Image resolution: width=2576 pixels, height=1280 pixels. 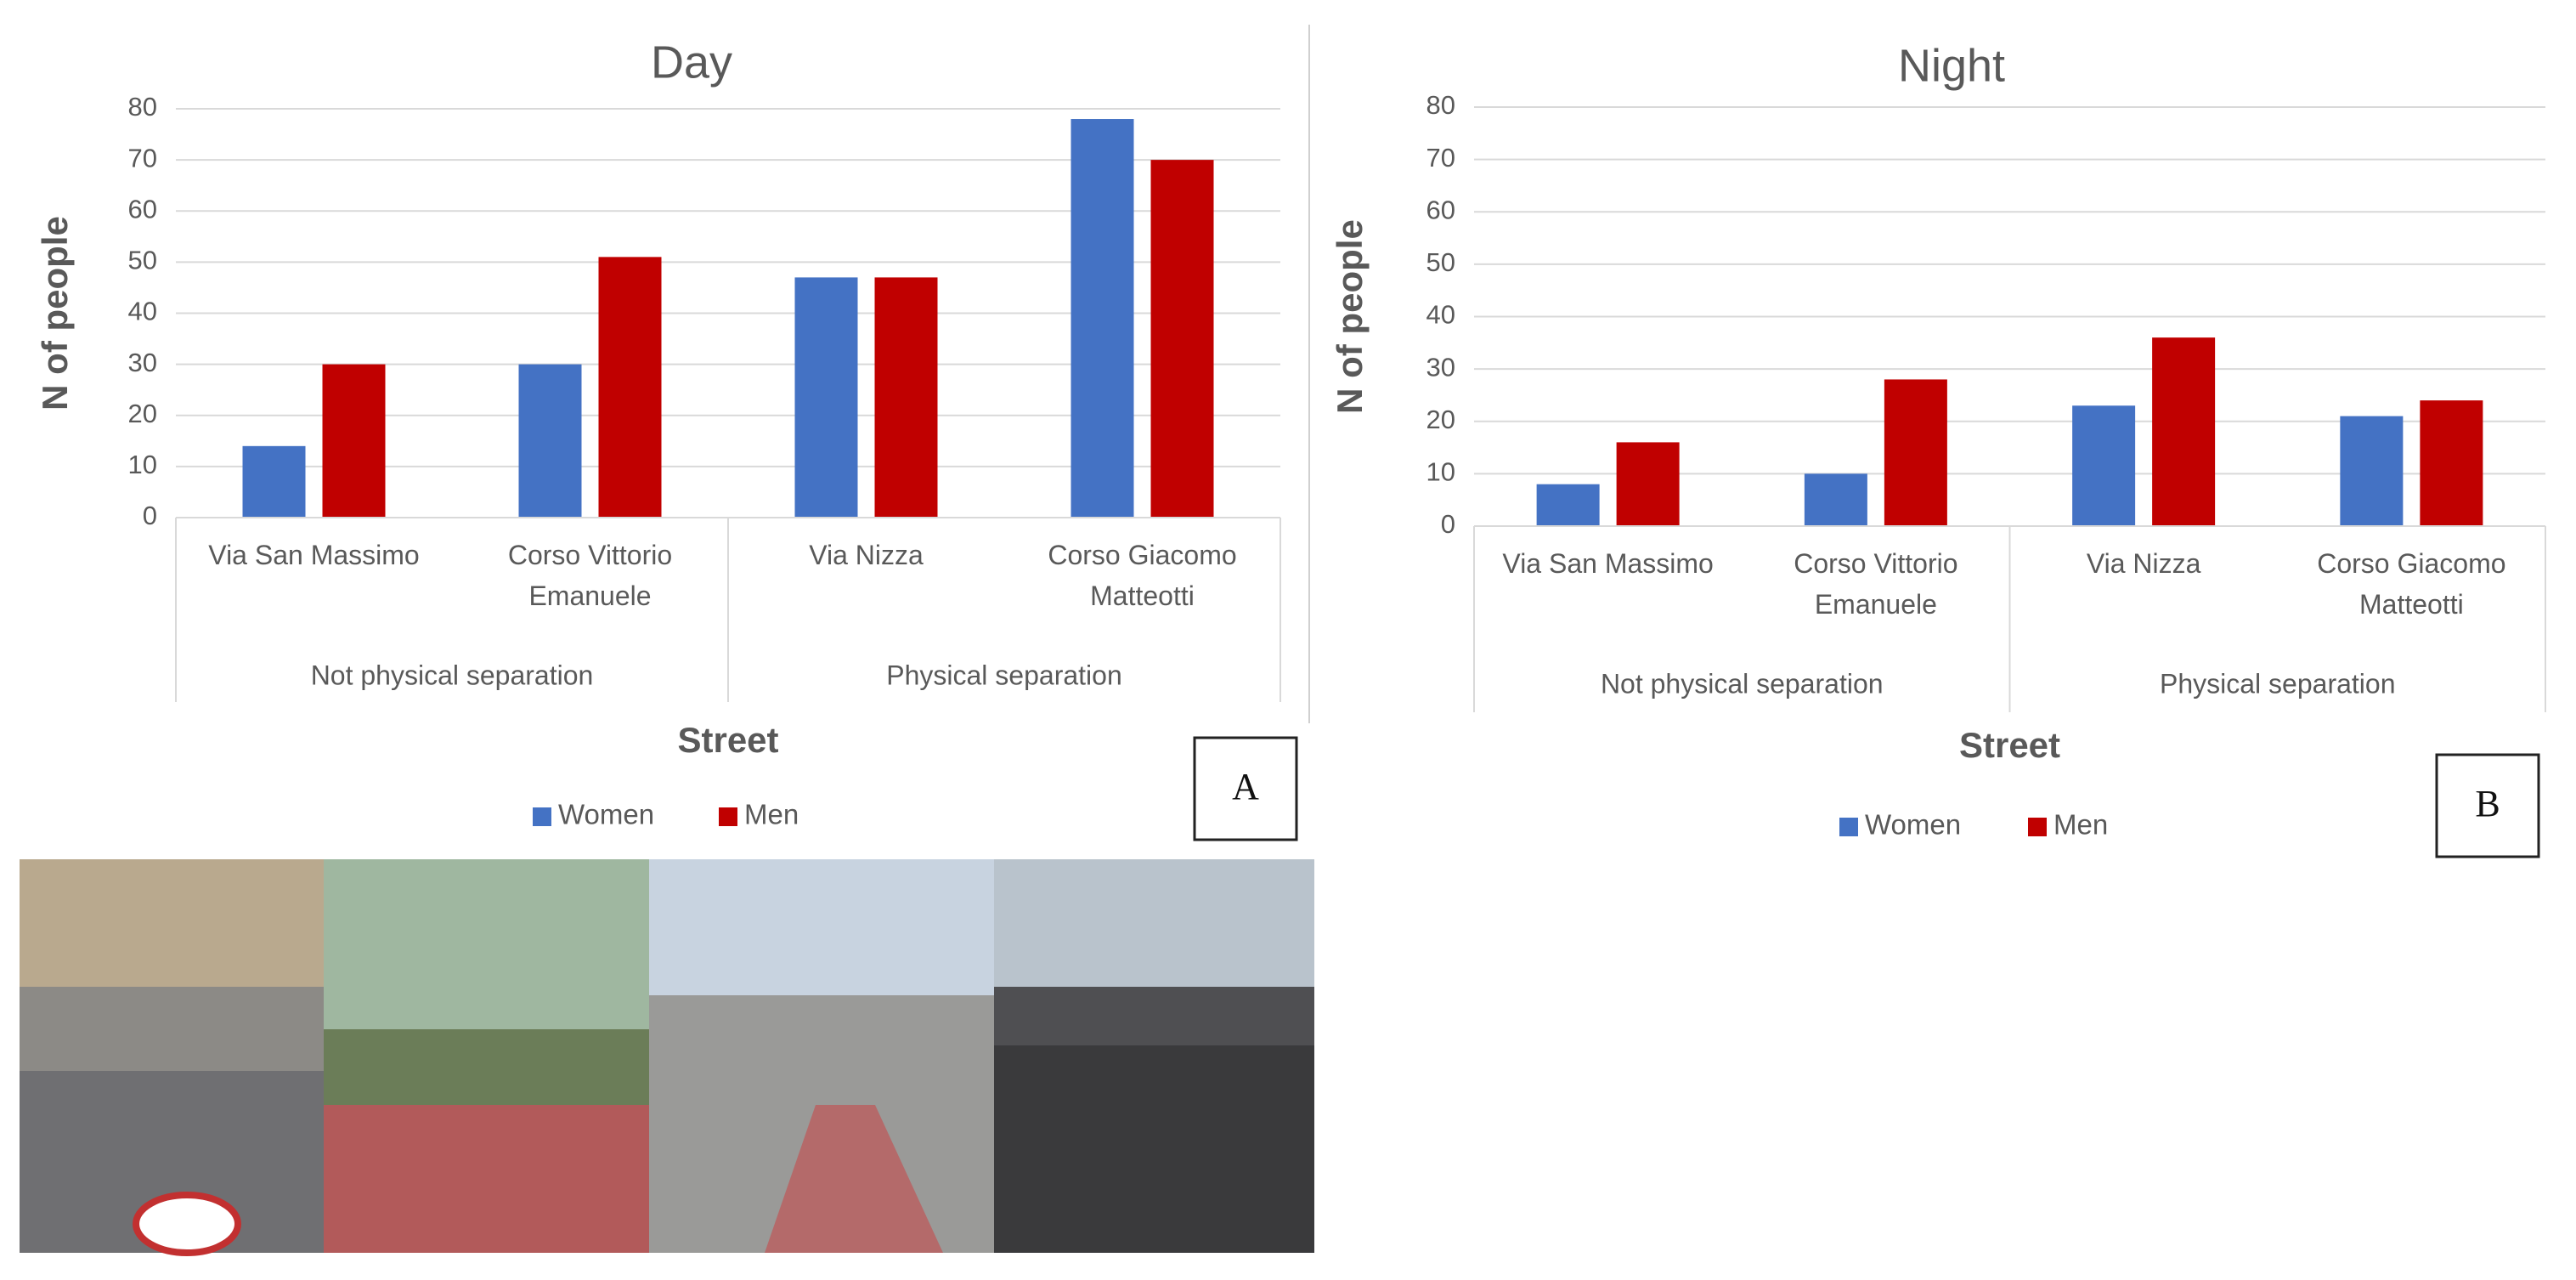 I want to click on photo-road, so click(x=1154, y=1149).